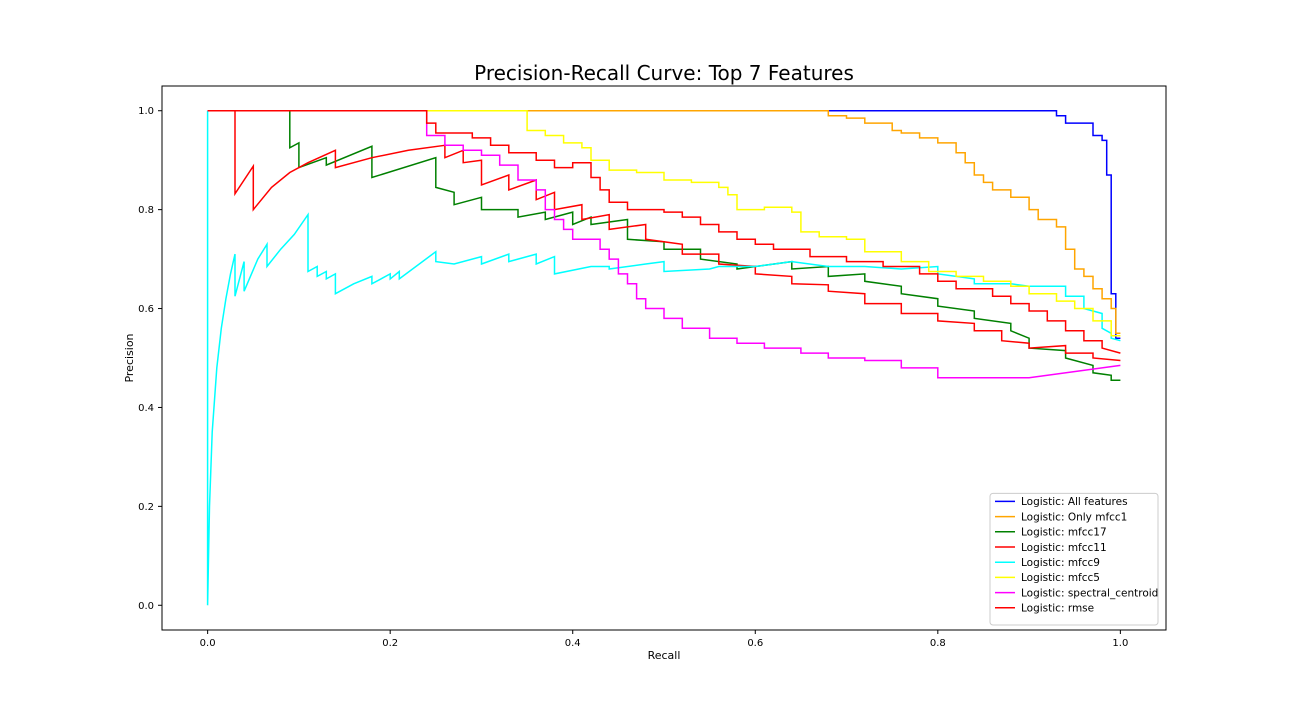  Describe the element at coordinates (1120, 643) in the screenshot. I see `x-tick-label: 1.0` at that location.